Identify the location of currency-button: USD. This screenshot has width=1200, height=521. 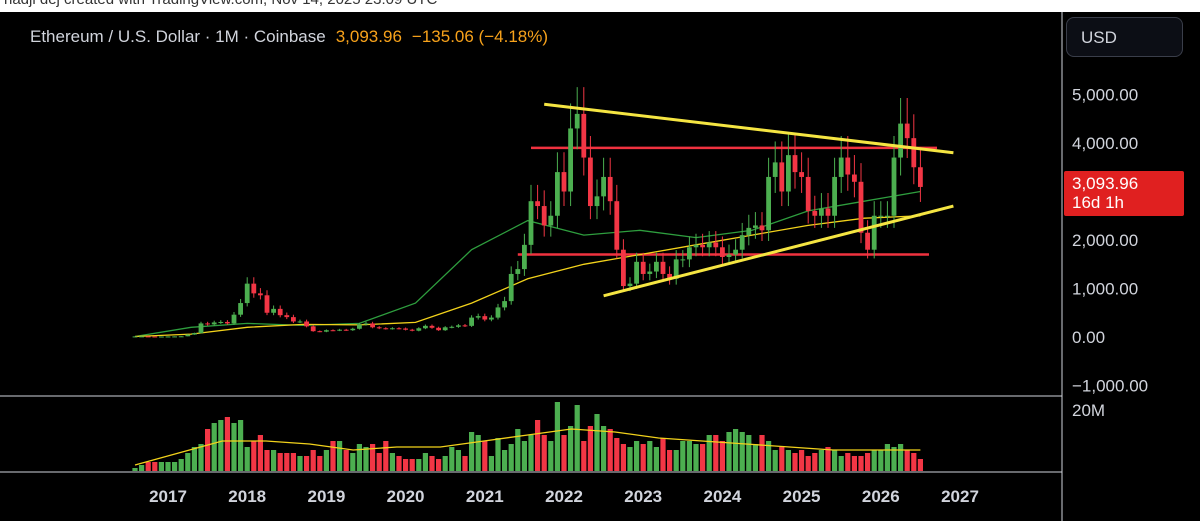
(1124, 37).